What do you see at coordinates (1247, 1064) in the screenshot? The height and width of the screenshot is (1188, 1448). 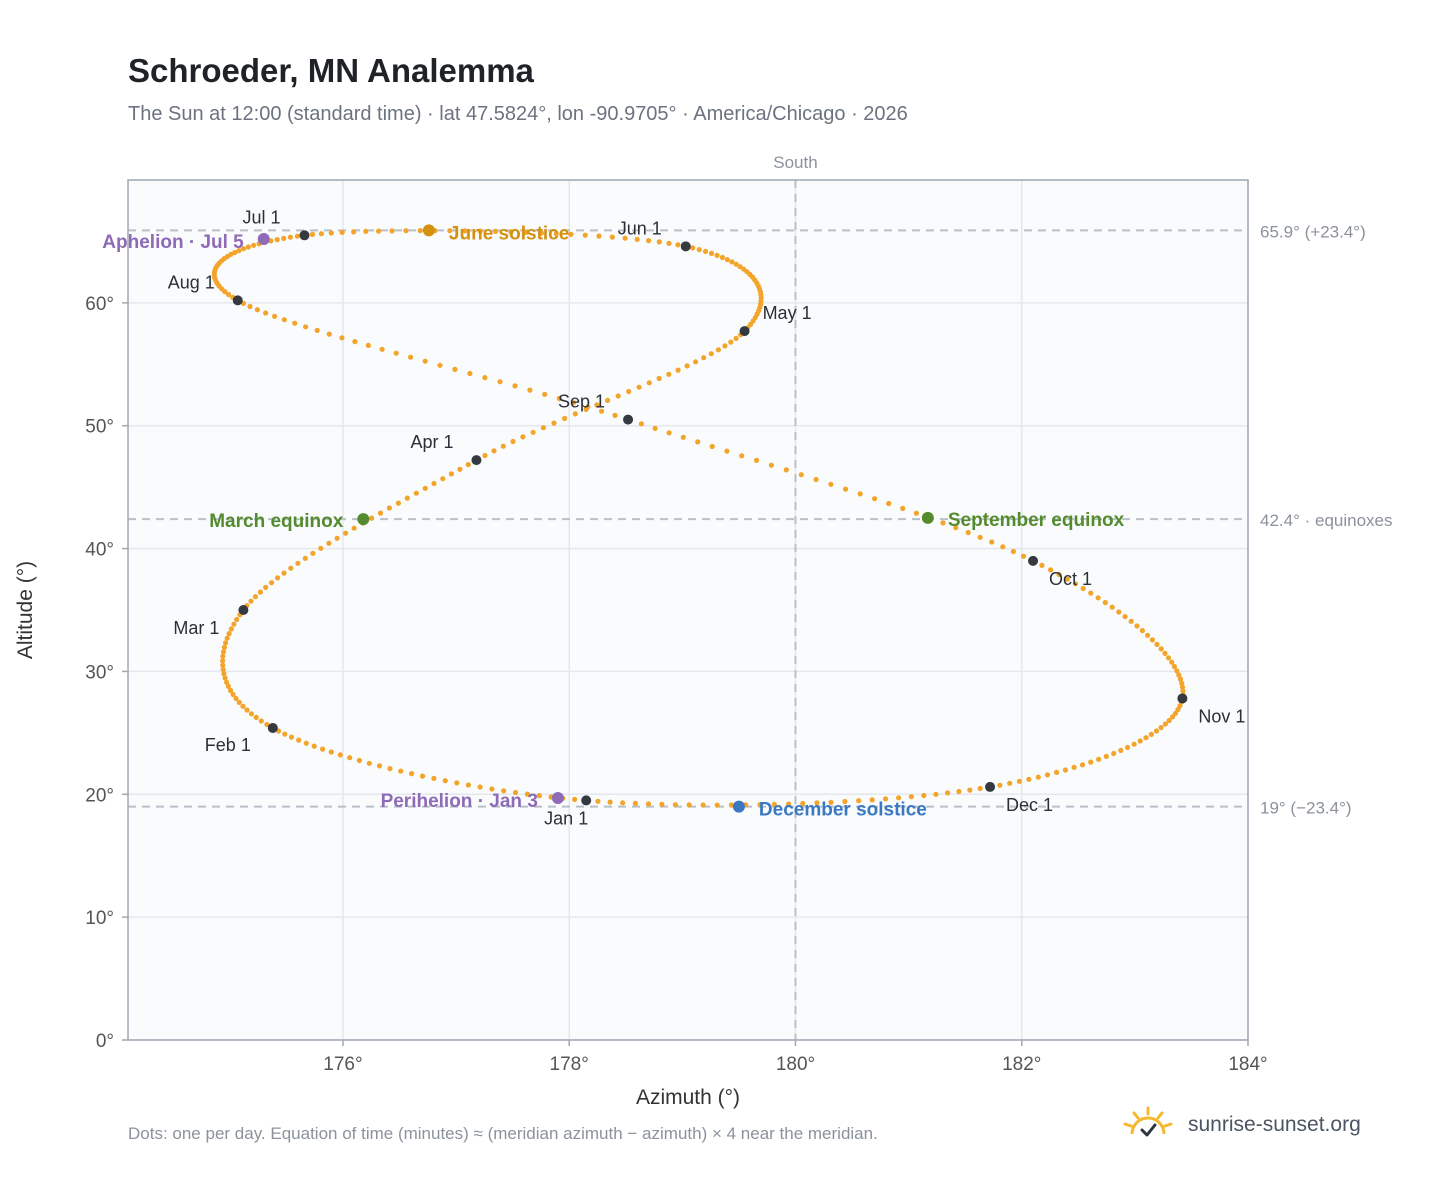 I see `x-tick-label: 184°` at bounding box center [1247, 1064].